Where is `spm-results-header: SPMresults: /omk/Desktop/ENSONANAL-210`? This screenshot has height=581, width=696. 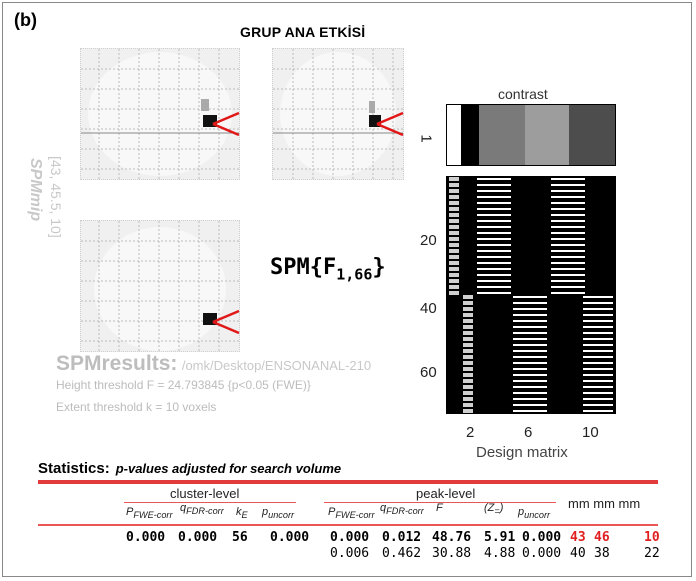
spm-results-header: SPMresults: /omk/Desktop/ENSONANAL-210 is located at coordinates (213, 364).